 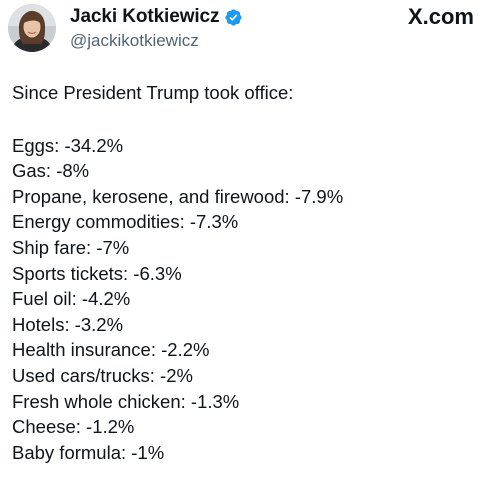 I want to click on list-item: Eggs: -34.2%, so click(x=68, y=145).